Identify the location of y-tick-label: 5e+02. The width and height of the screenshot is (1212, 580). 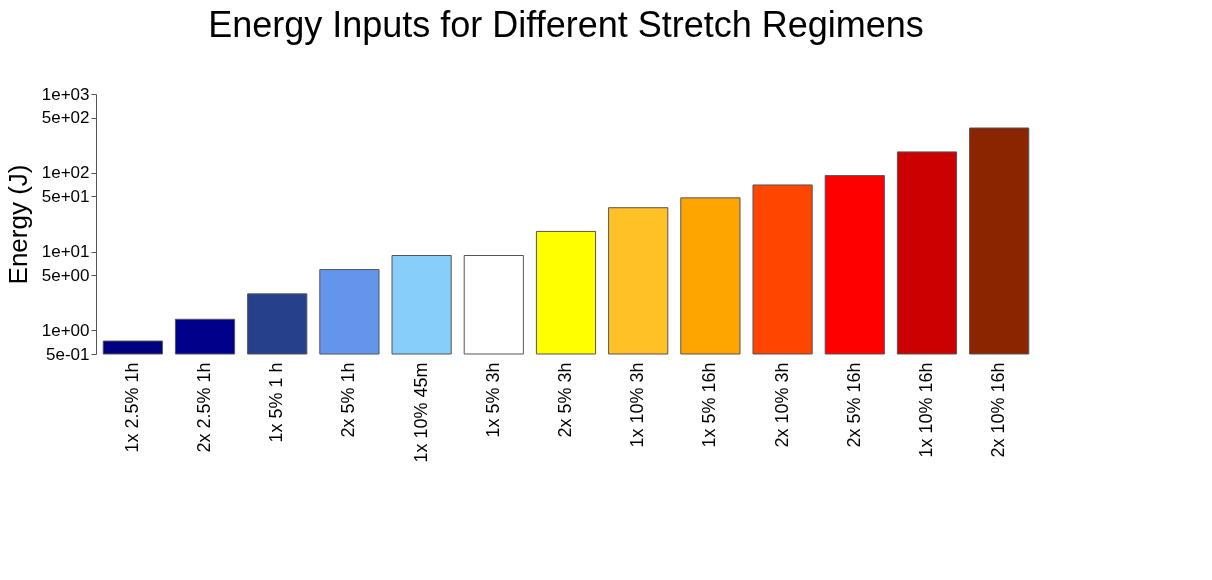
(65, 118).